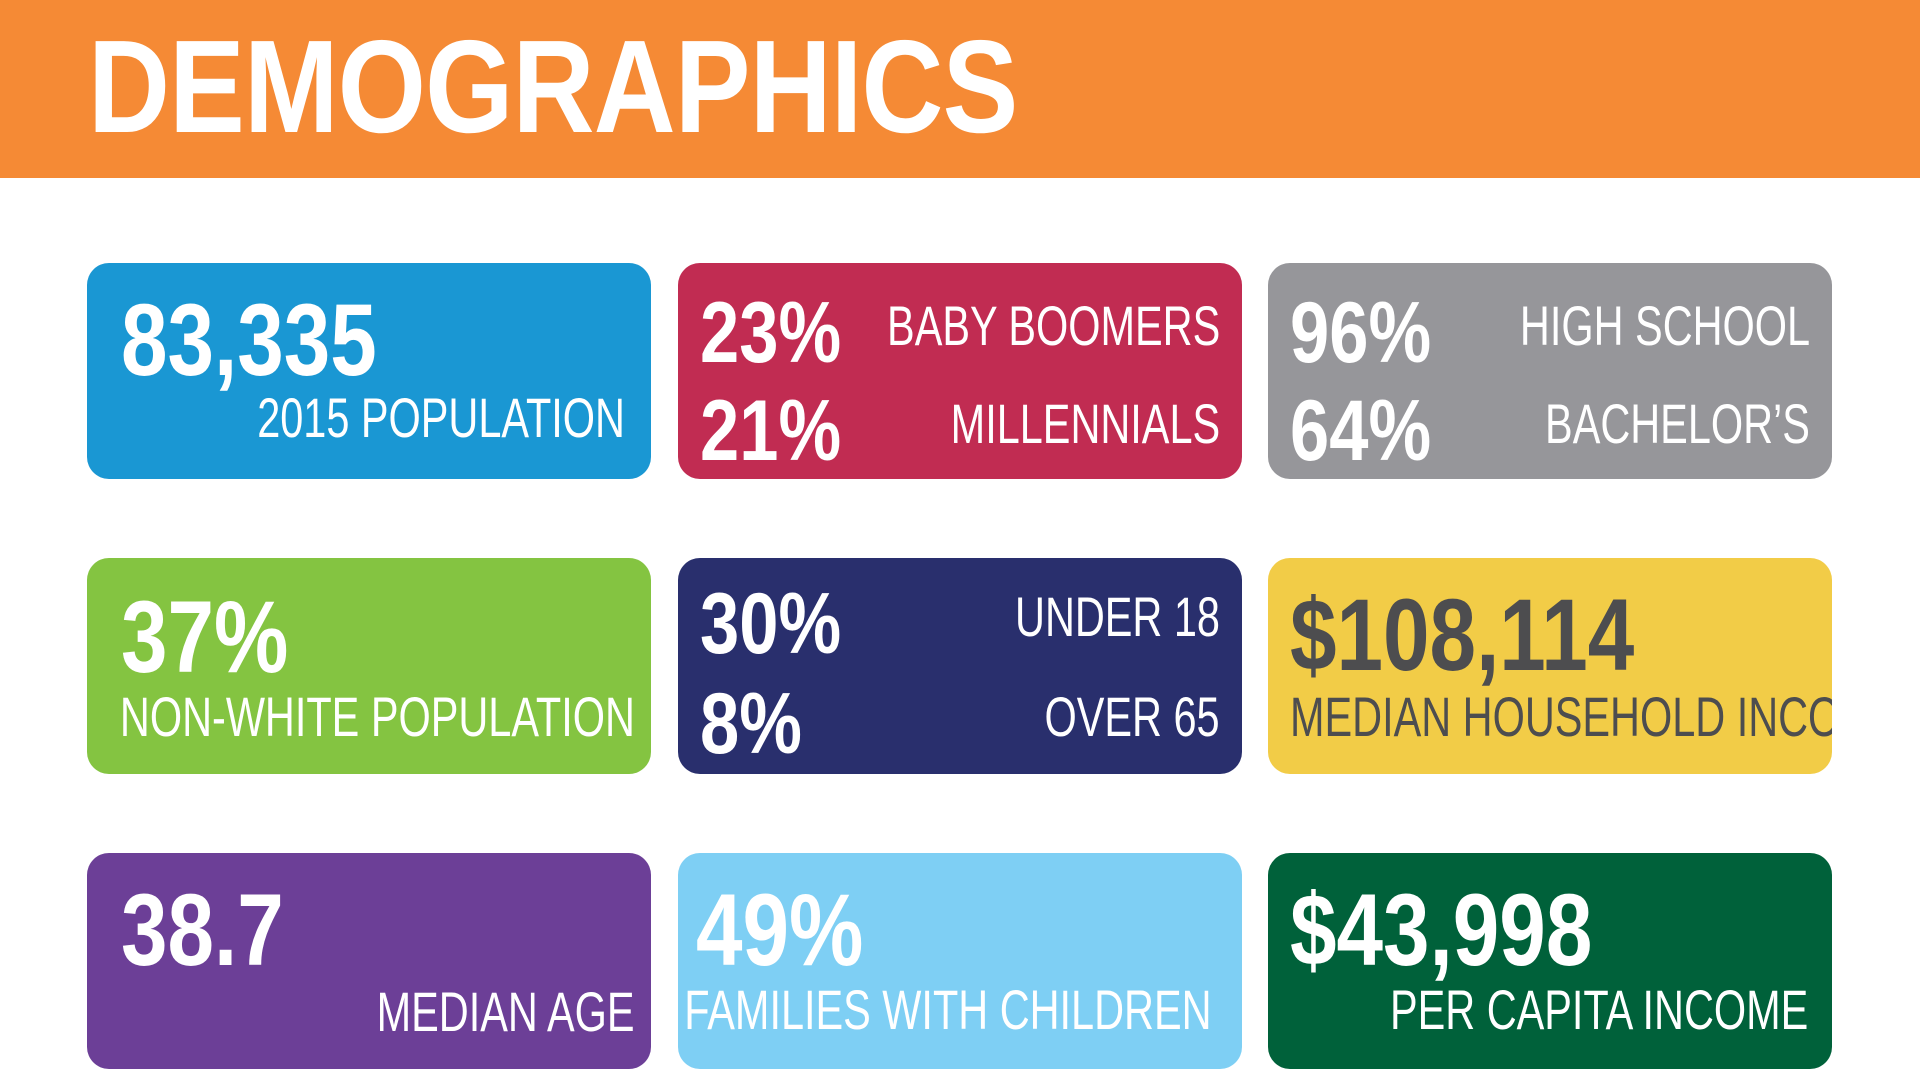 This screenshot has height=1080, width=1920. I want to click on per-capita-income-value: $43,998, so click(1441, 930).